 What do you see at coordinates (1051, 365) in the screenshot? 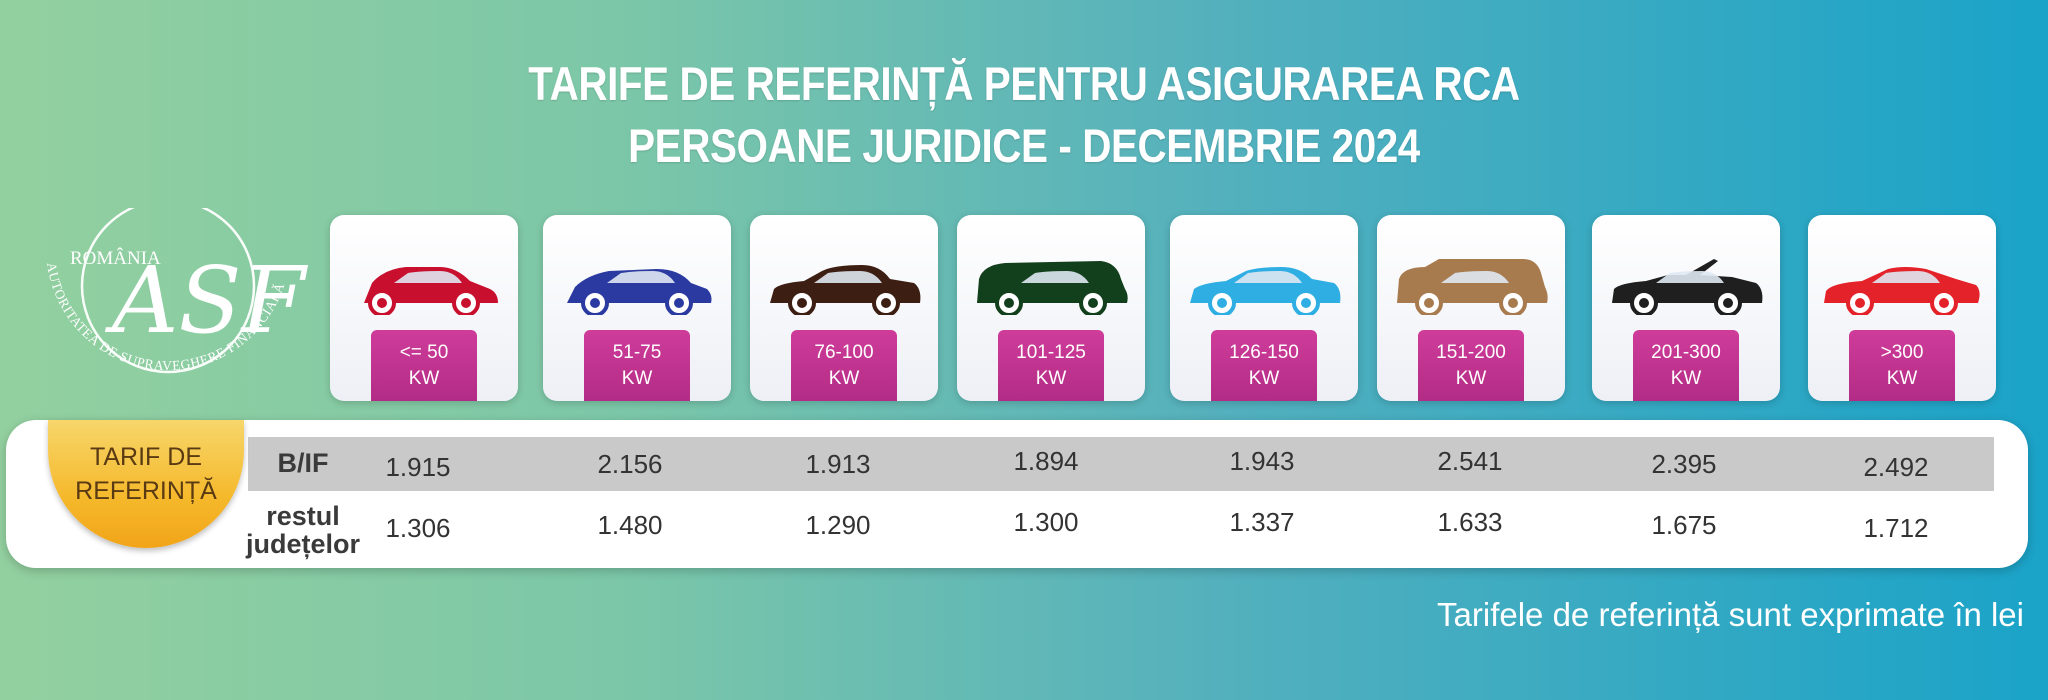
I see `power-range-label: 101-125 KW` at bounding box center [1051, 365].